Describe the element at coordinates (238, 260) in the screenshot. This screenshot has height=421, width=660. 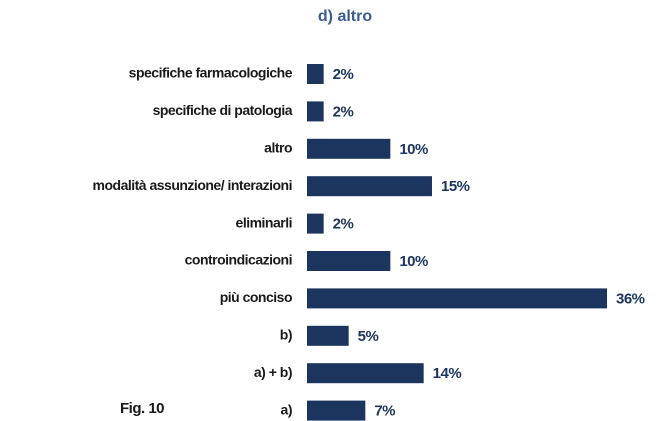
I see `category-label: controindicazioni` at that location.